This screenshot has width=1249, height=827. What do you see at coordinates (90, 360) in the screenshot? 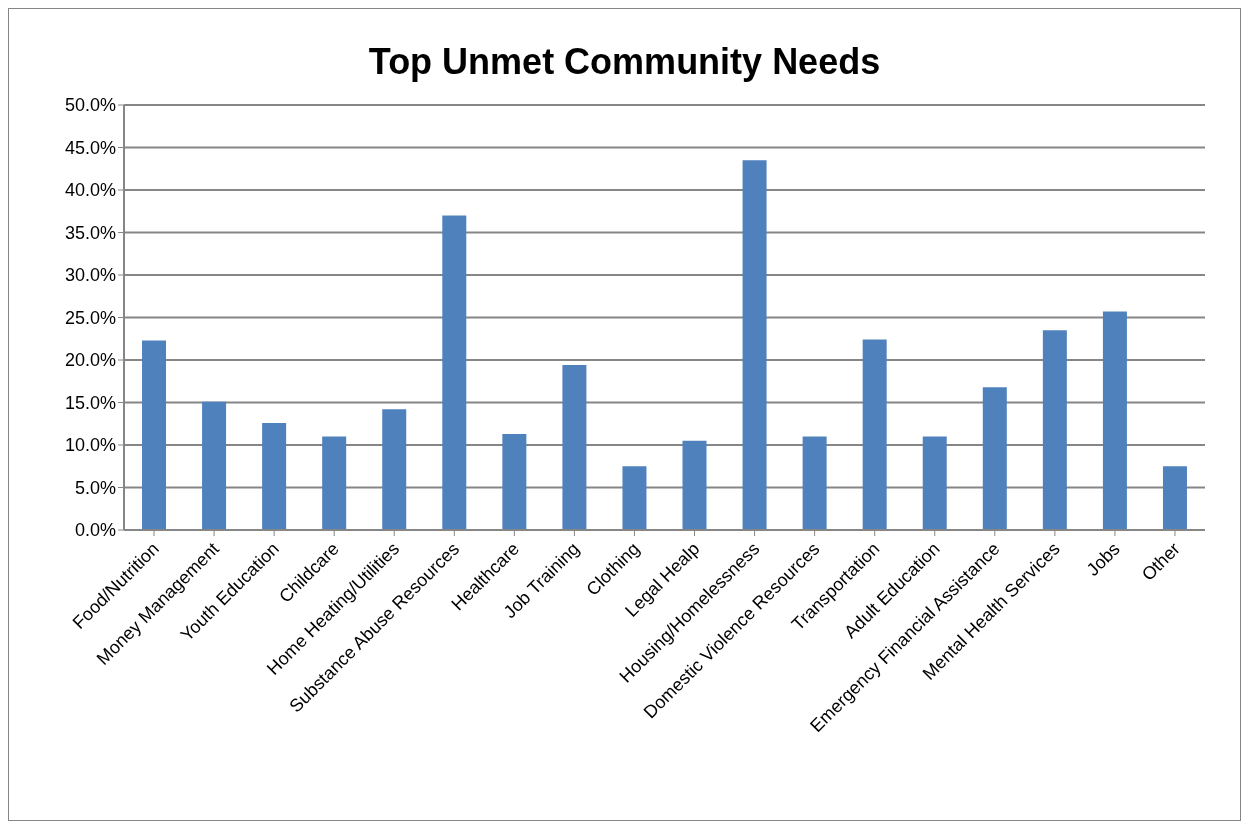
I see `y-tick-label: 20.0%` at bounding box center [90, 360].